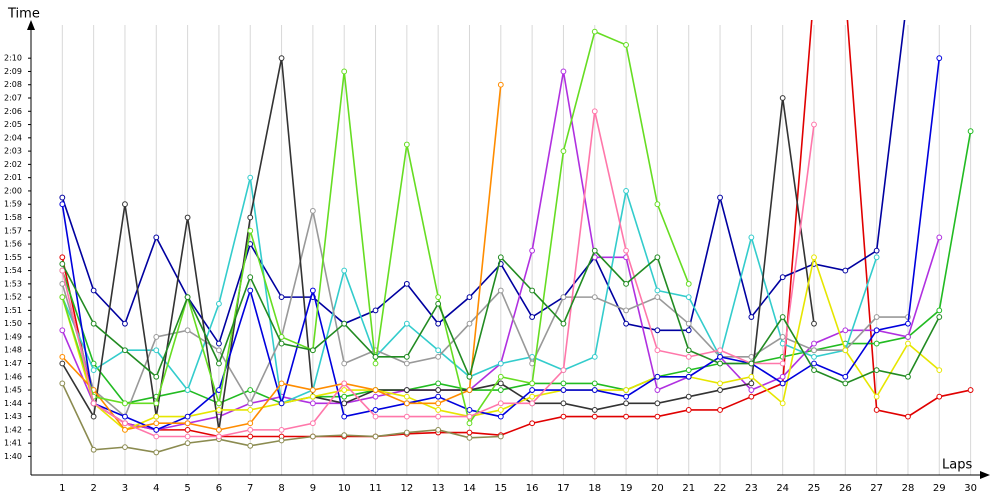  Describe the element at coordinates (13, 283) in the screenshot. I see `y-tick-label: 1:53` at that location.